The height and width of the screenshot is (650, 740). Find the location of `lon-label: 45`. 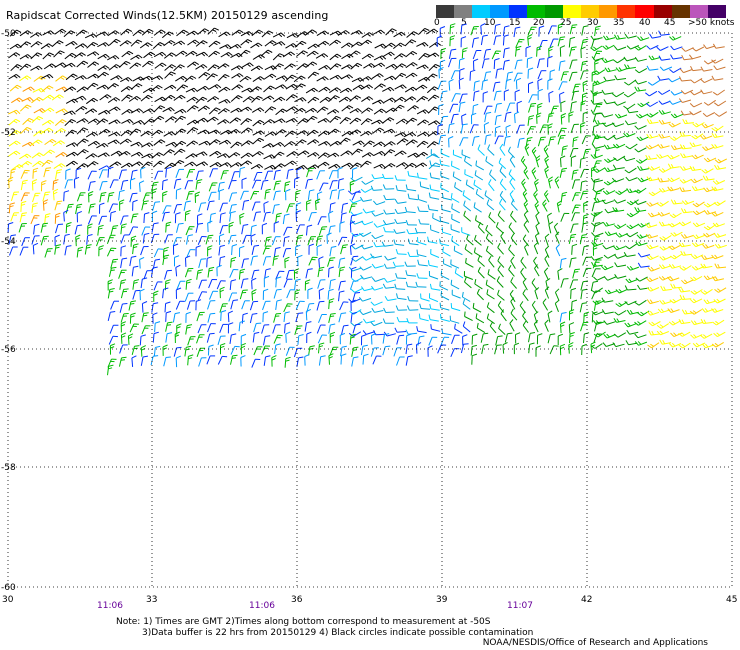

lon-label: 45 is located at coordinates (731, 600).